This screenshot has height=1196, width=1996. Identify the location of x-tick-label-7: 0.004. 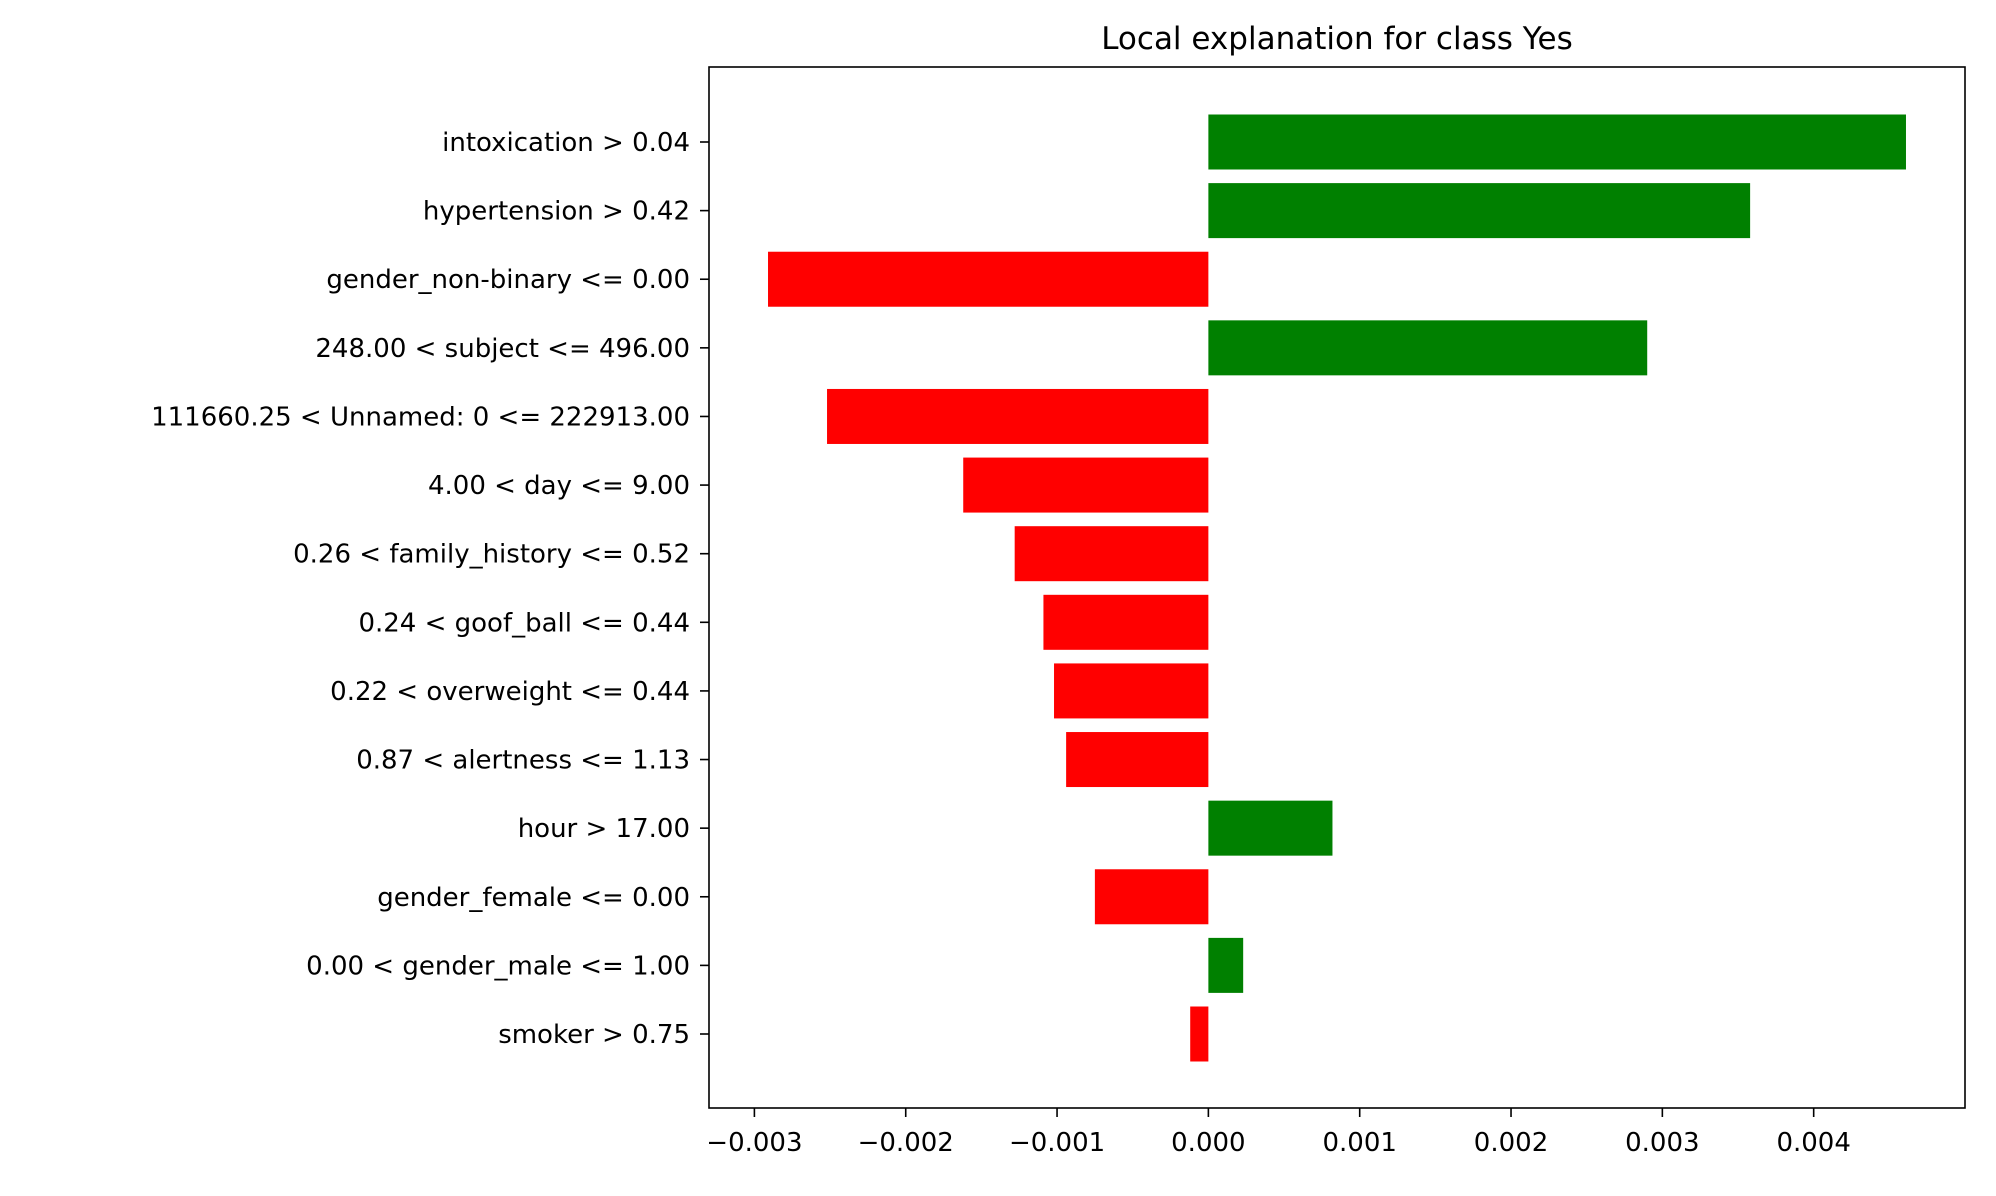
(1813, 1143).